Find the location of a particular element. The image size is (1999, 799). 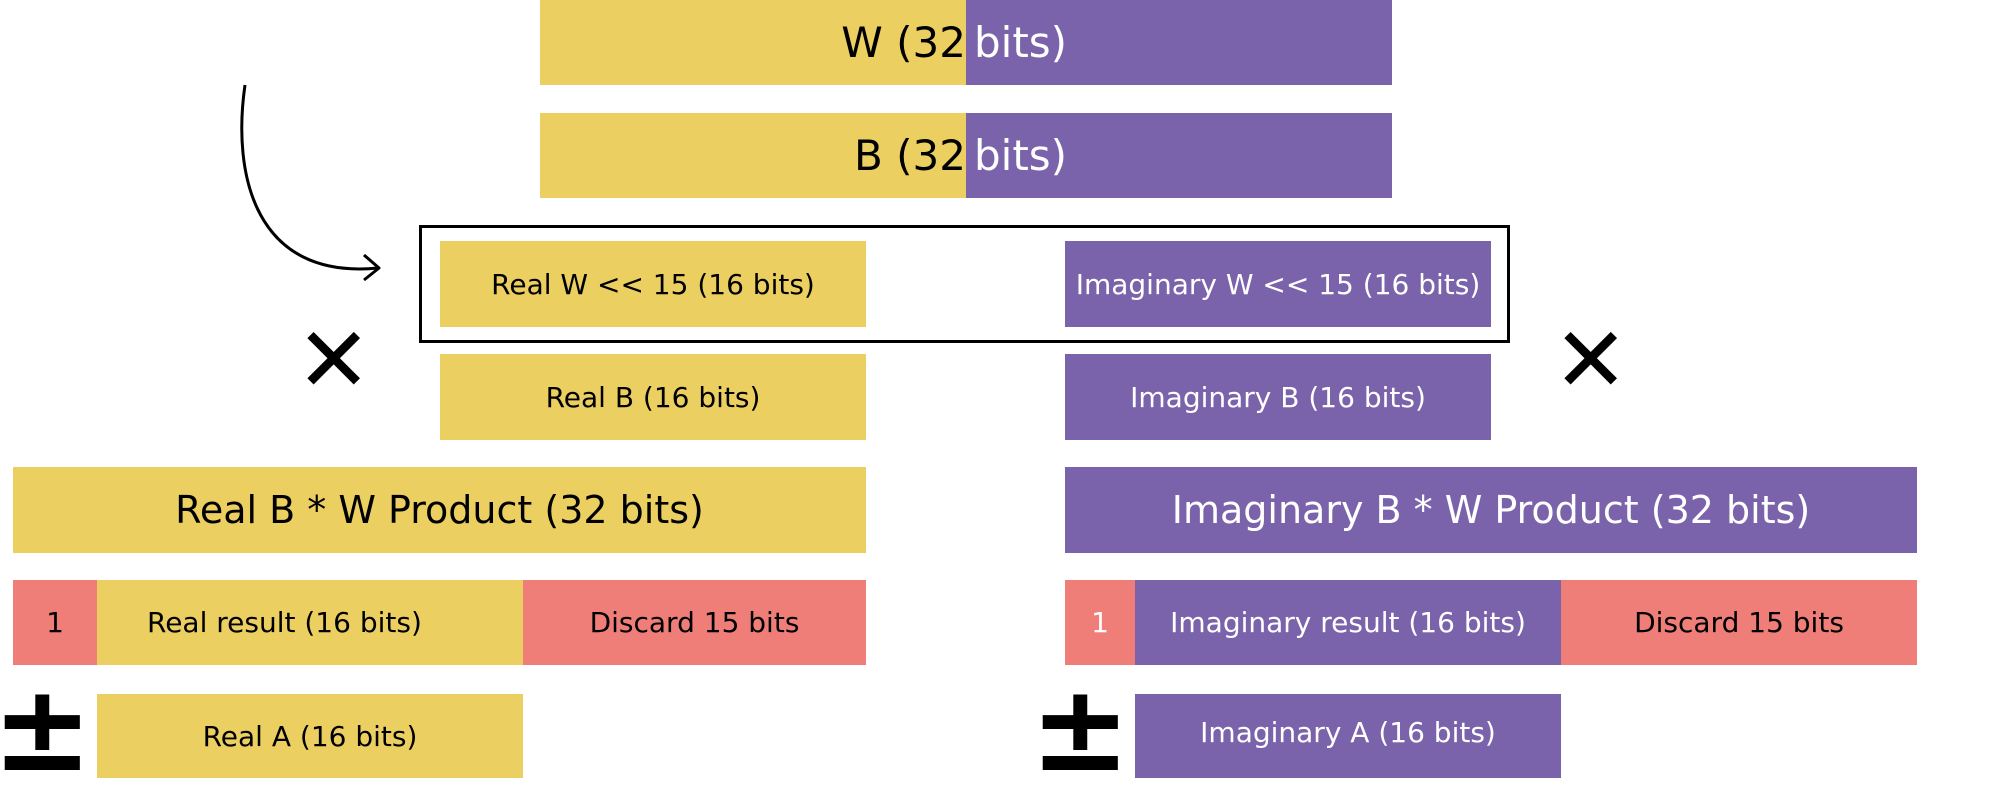

imag-discard: Discard 15 bits is located at coordinates (1739, 622).